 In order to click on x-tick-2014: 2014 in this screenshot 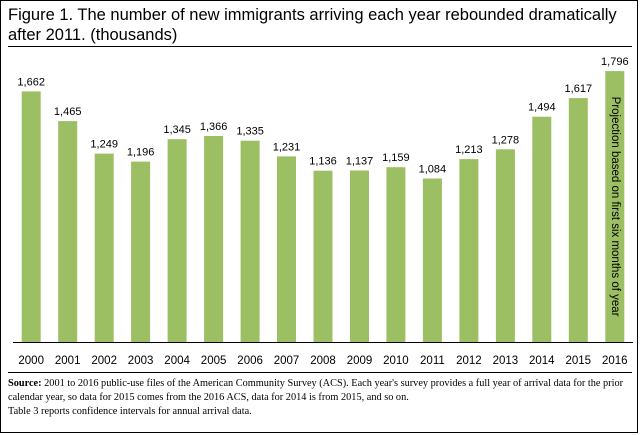, I will do `click(542, 361)`.